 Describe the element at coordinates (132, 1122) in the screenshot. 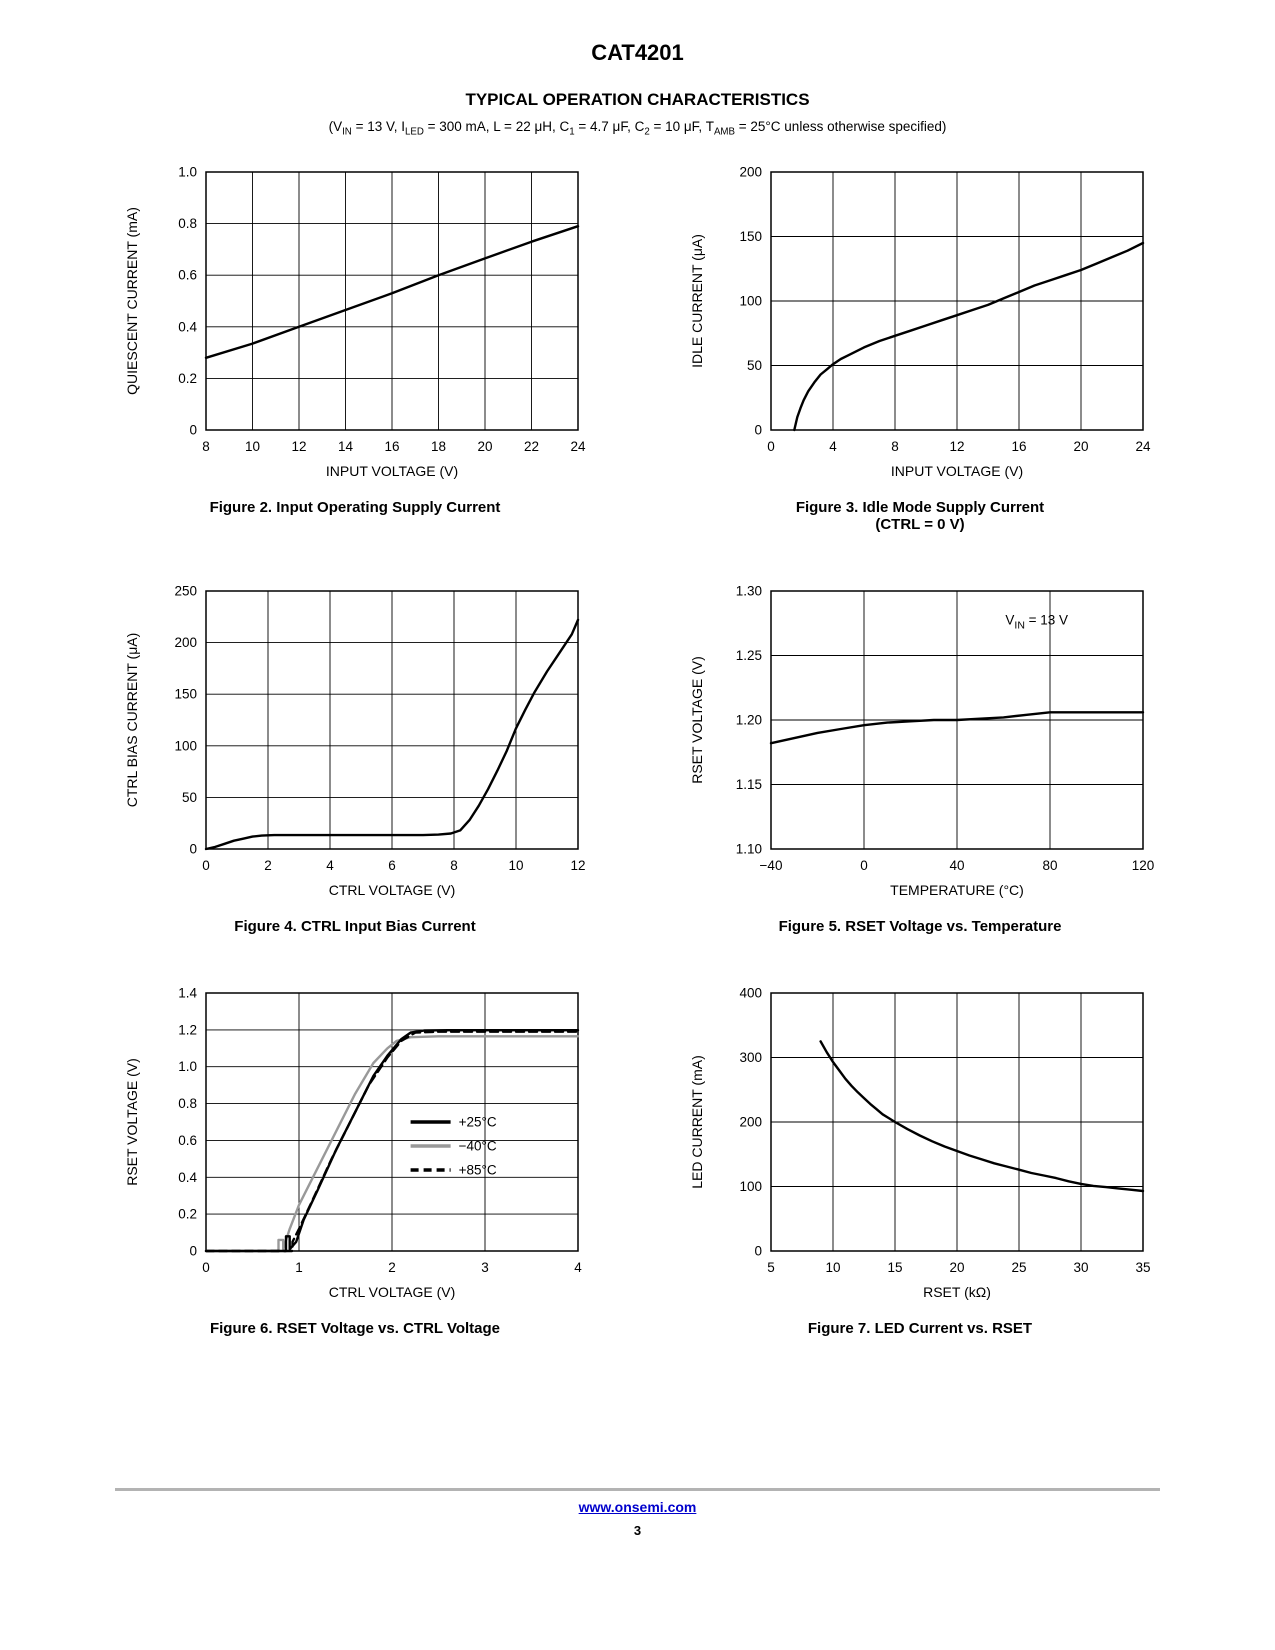

I see `y-axis-label: RSET VOLTAGE (V)` at that location.